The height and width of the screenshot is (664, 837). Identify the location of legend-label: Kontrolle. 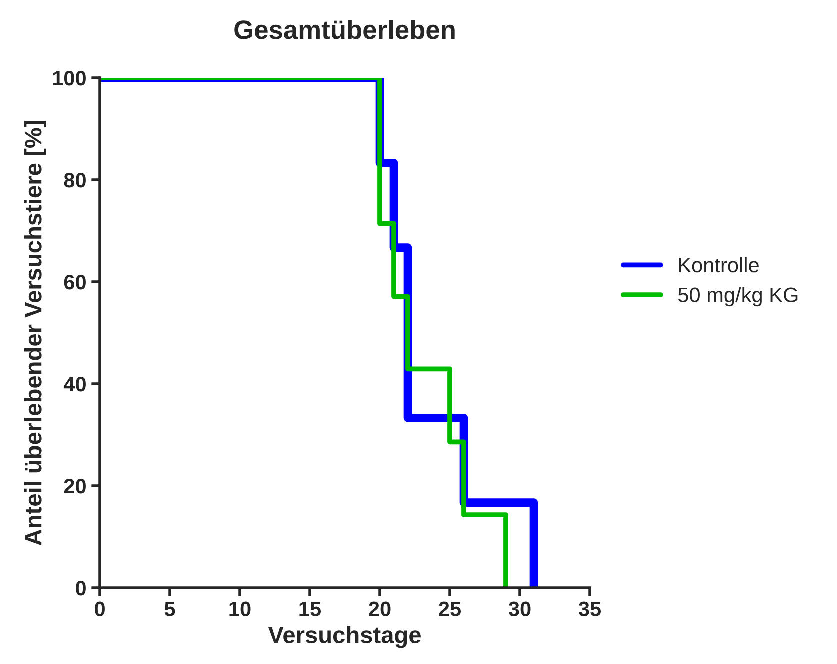
(719, 265).